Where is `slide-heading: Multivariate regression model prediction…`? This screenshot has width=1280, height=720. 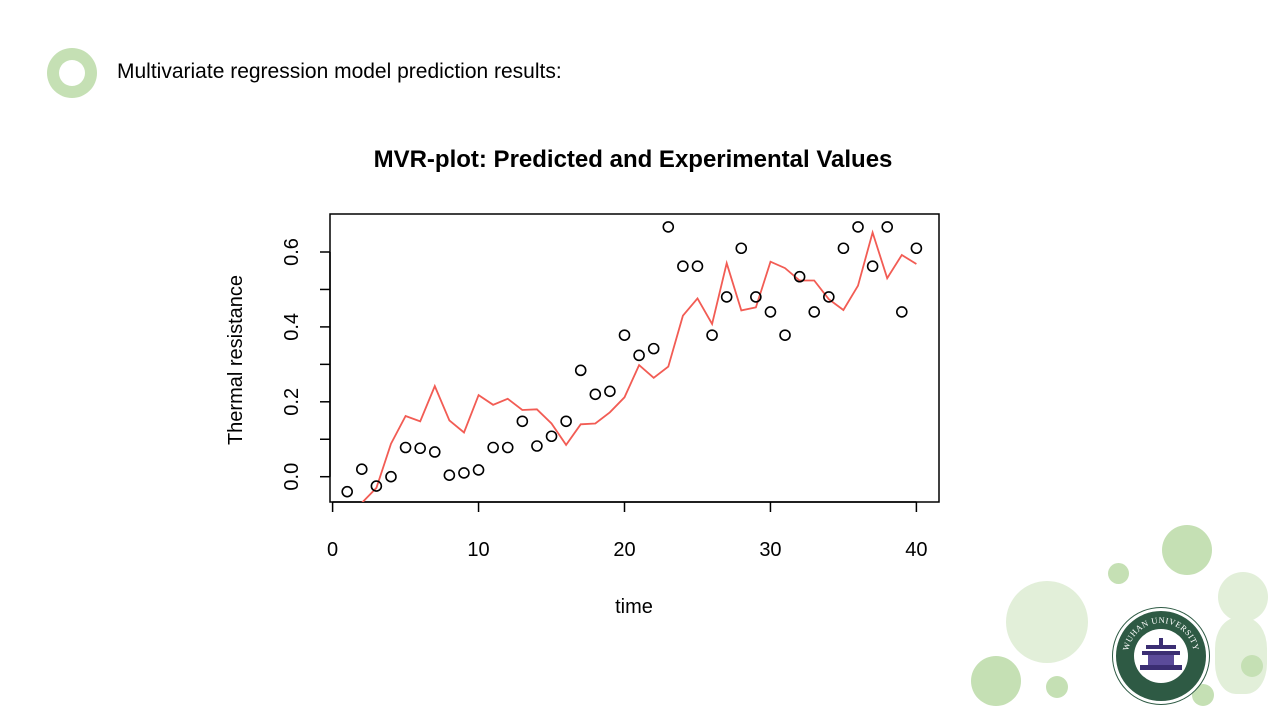 slide-heading: Multivariate regression model prediction… is located at coordinates (339, 71).